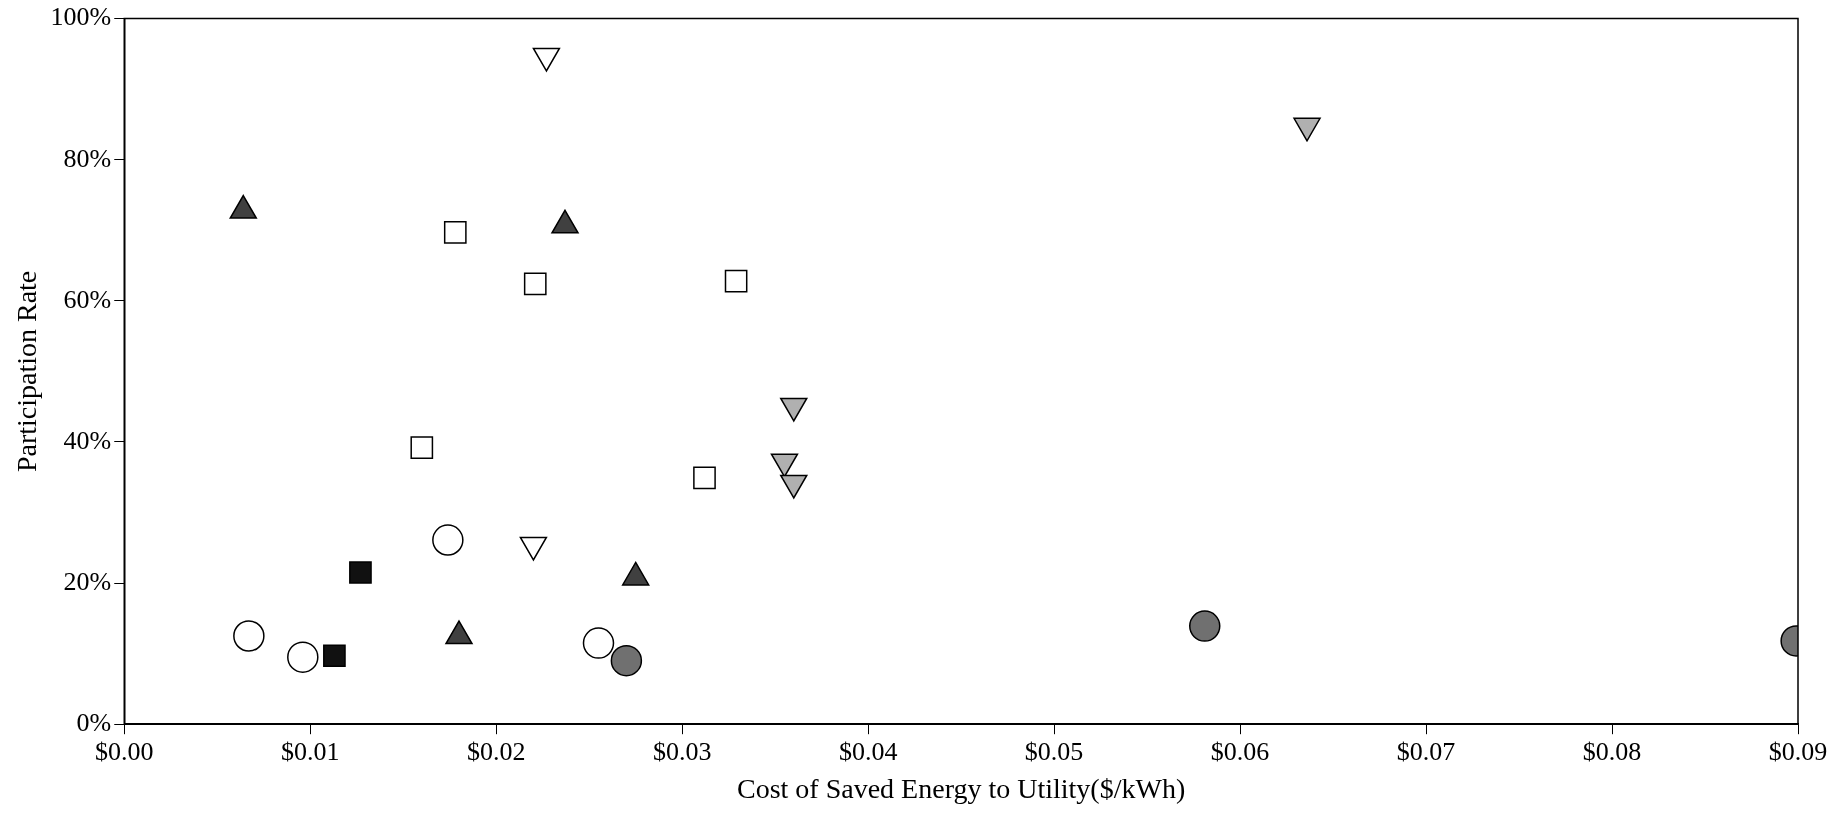  I want to click on x-tick-label: $0.05, so click(1054, 751).